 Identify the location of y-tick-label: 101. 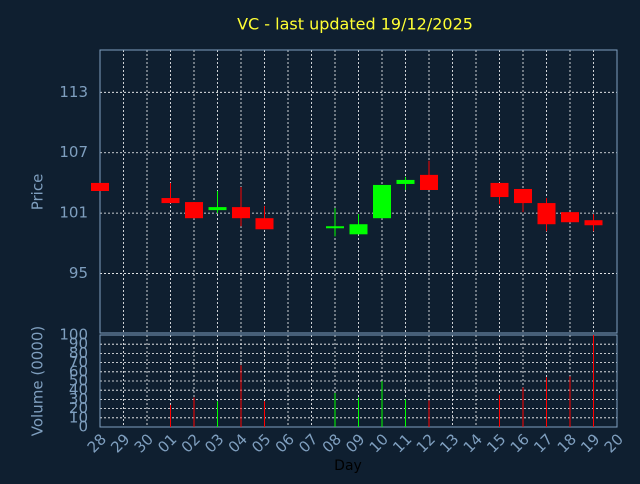
(73, 213).